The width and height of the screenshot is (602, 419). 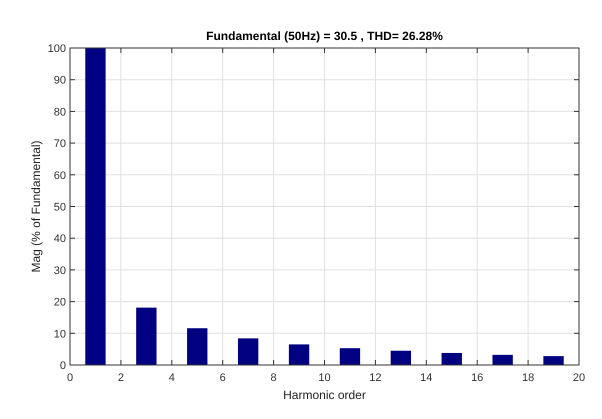 What do you see at coordinates (57, 49) in the screenshot?
I see `y-tick-label: 100` at bounding box center [57, 49].